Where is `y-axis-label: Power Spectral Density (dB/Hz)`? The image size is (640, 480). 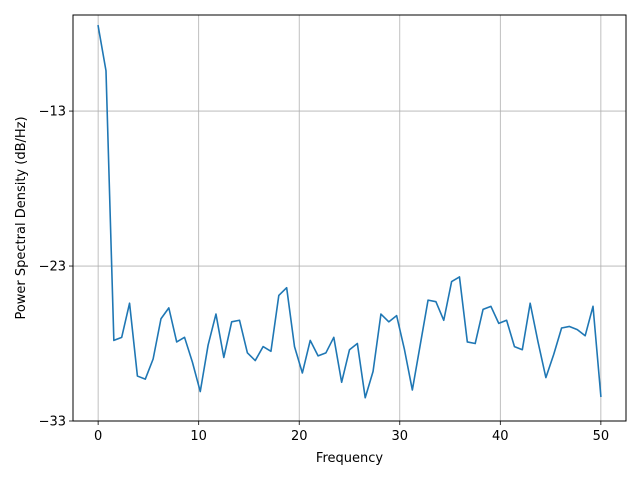
y-axis-label: Power Spectral Density (dB/Hz) is located at coordinates (21, 217).